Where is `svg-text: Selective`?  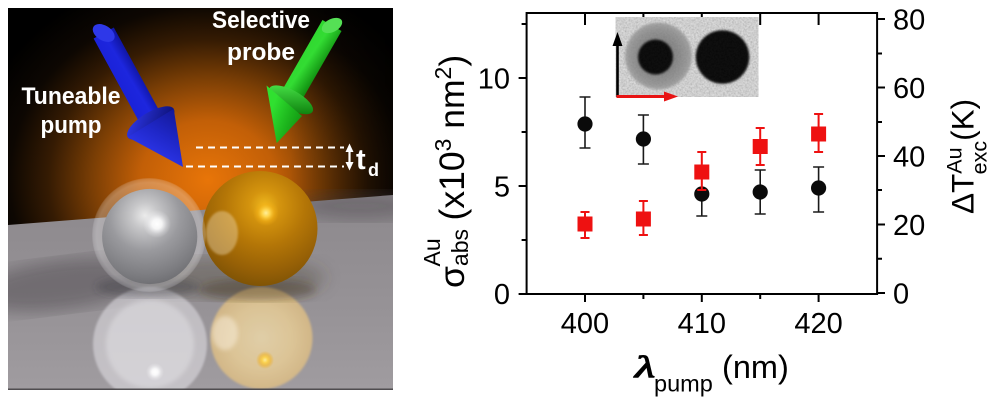
svg-text: Selective is located at coordinates (261, 20).